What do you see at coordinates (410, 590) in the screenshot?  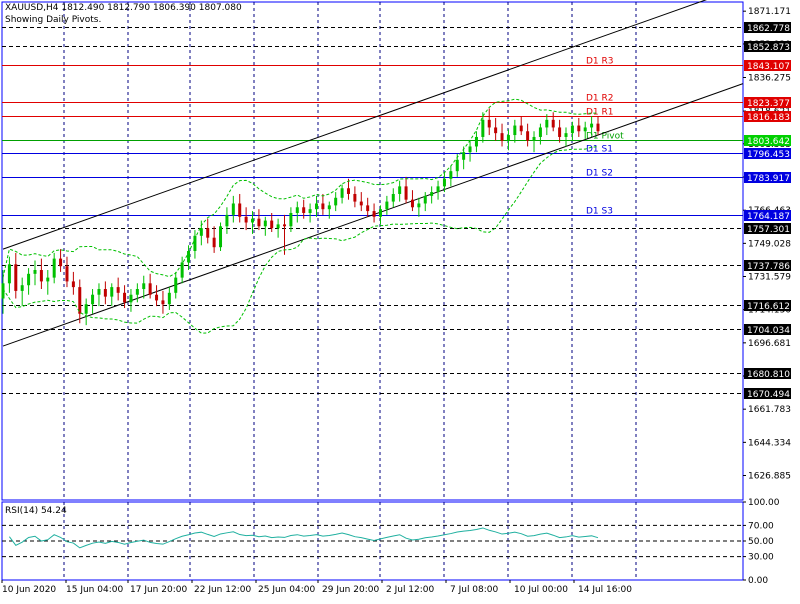 I see `x-tick-label: 2 Jul 12:00` at bounding box center [410, 590].